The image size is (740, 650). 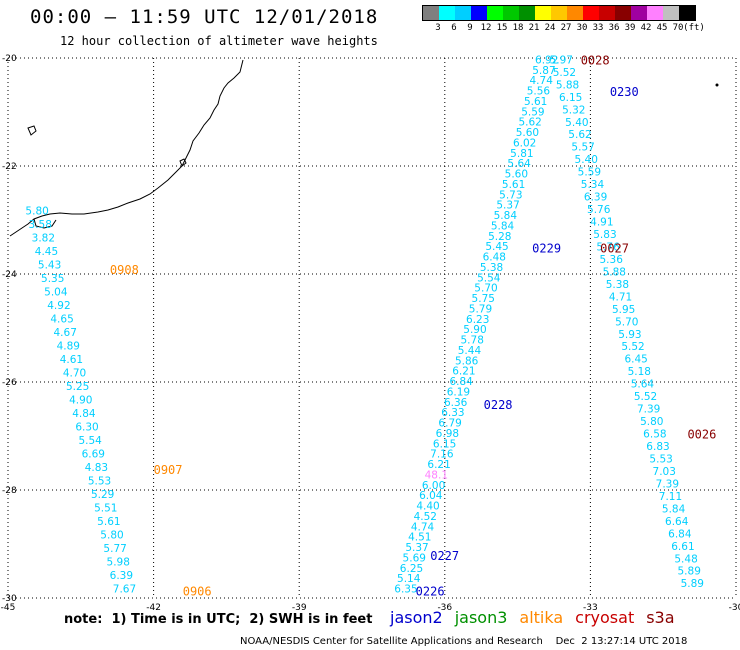 What do you see at coordinates (425, 517) in the screenshot?
I see `wave-height-value: 4.52` at bounding box center [425, 517].